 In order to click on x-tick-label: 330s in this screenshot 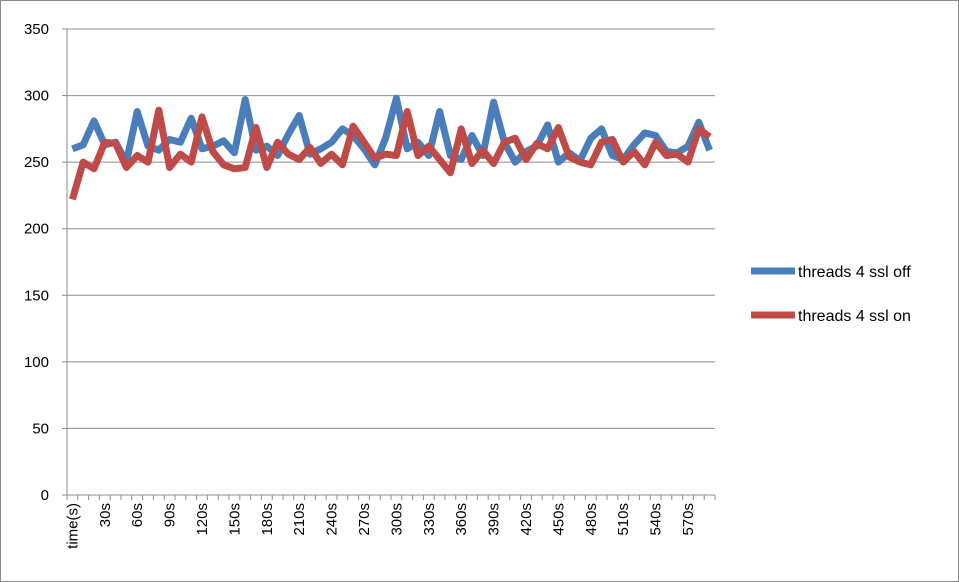, I will do `click(429, 519)`.